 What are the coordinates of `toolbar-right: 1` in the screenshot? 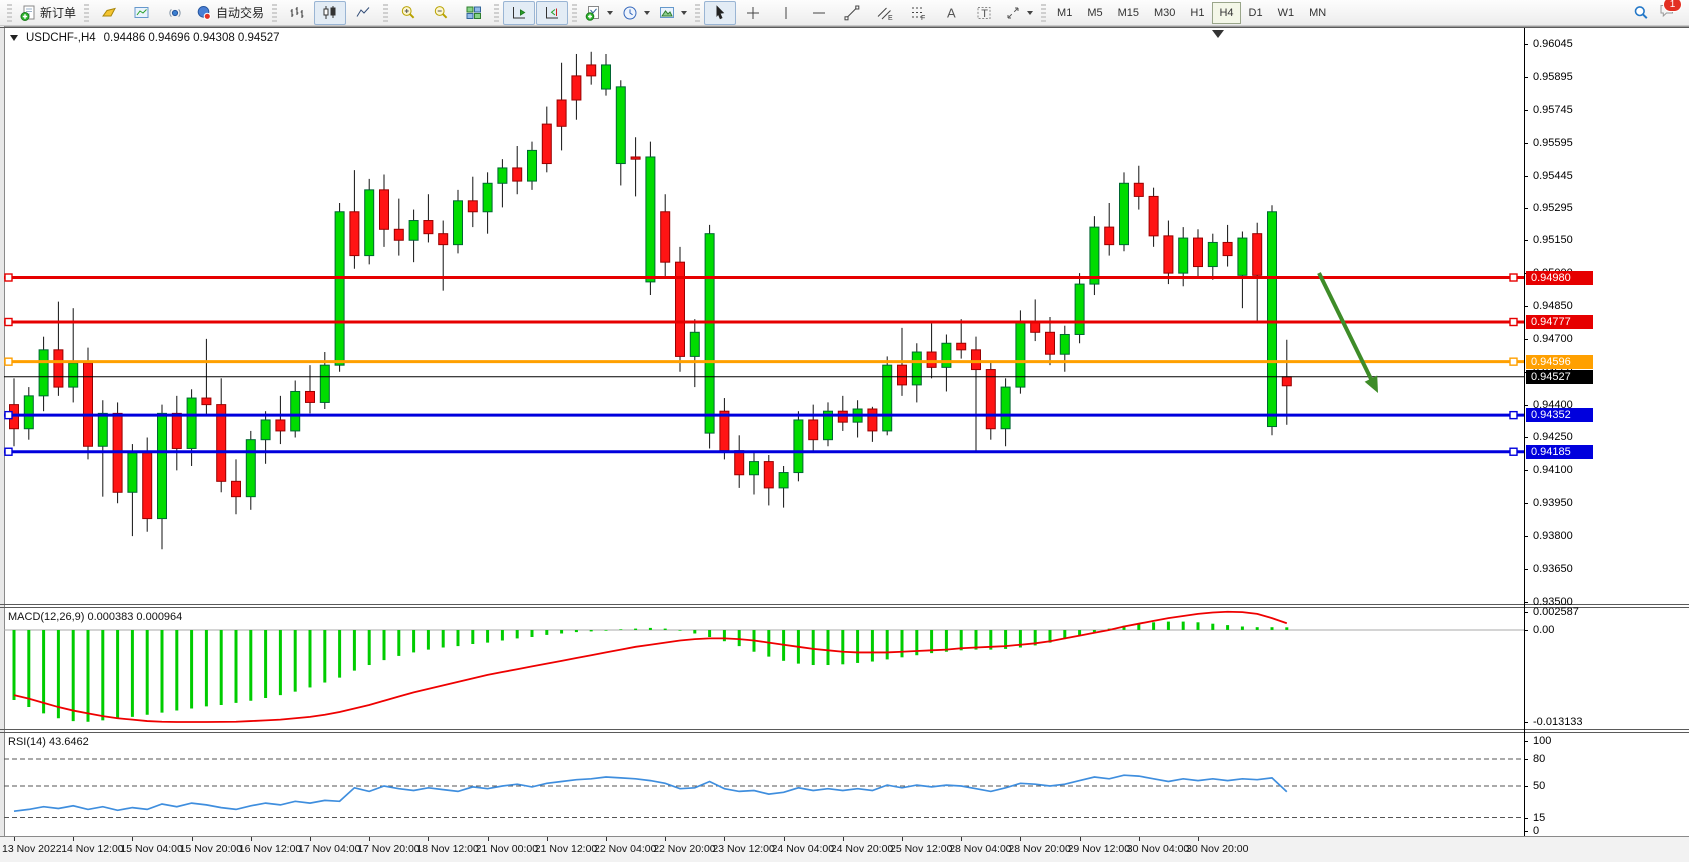 It's located at (1659, 11).